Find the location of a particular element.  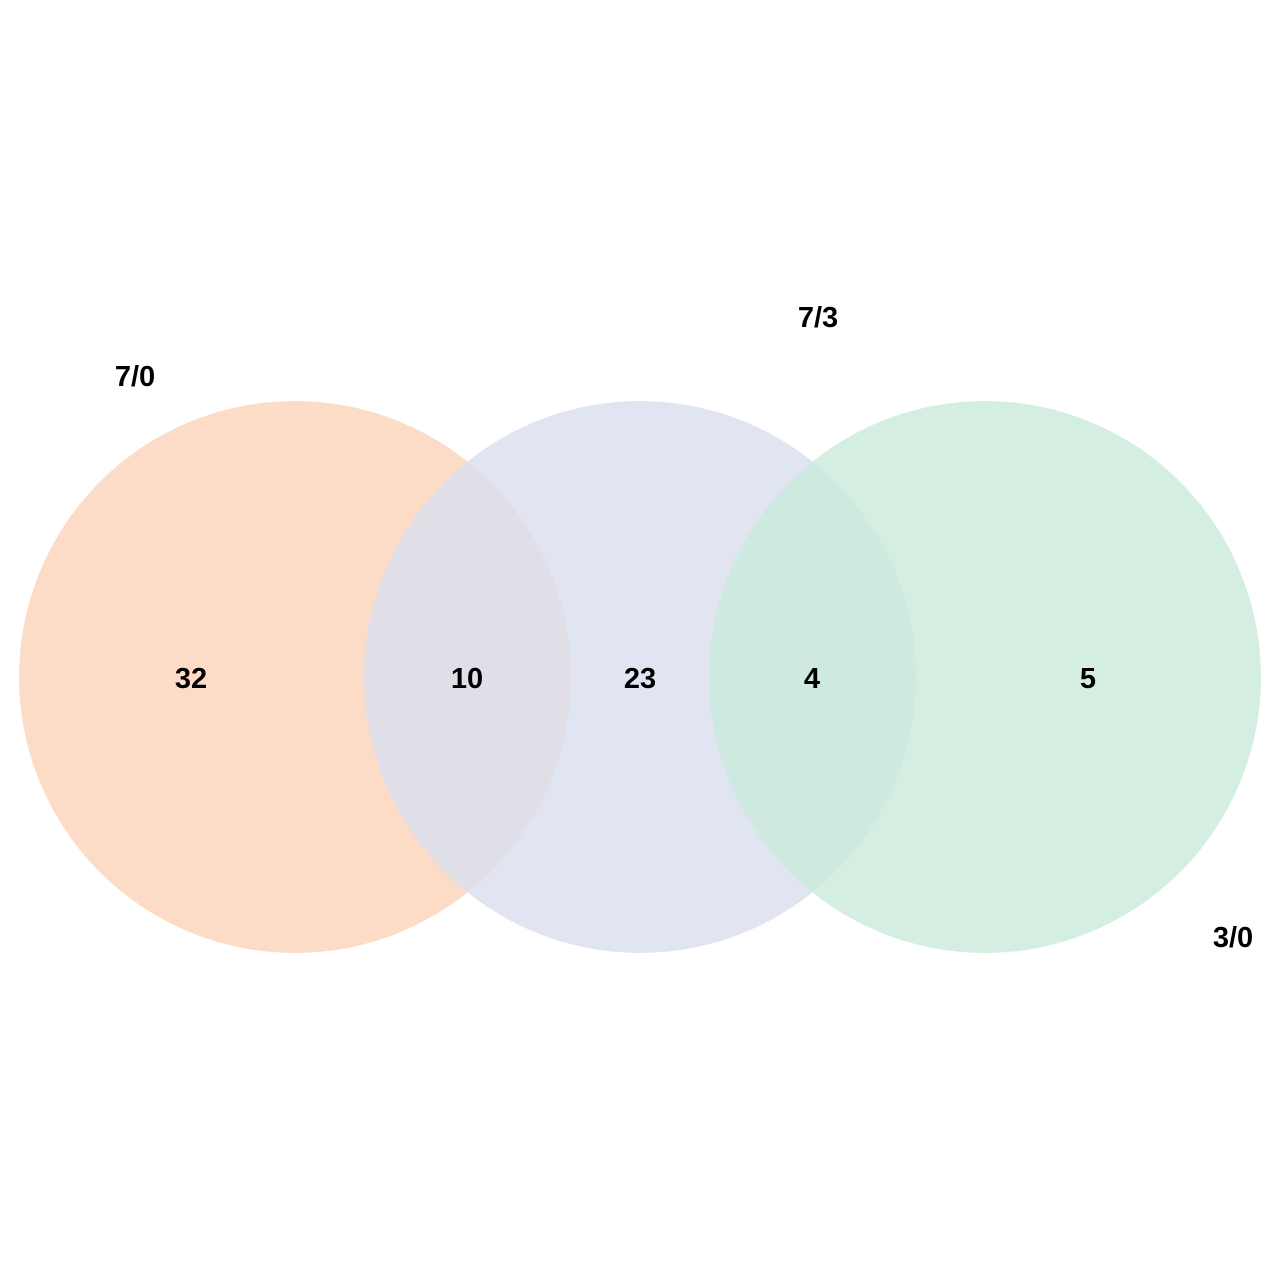

set-a-label: 7/0 is located at coordinates (135, 377).